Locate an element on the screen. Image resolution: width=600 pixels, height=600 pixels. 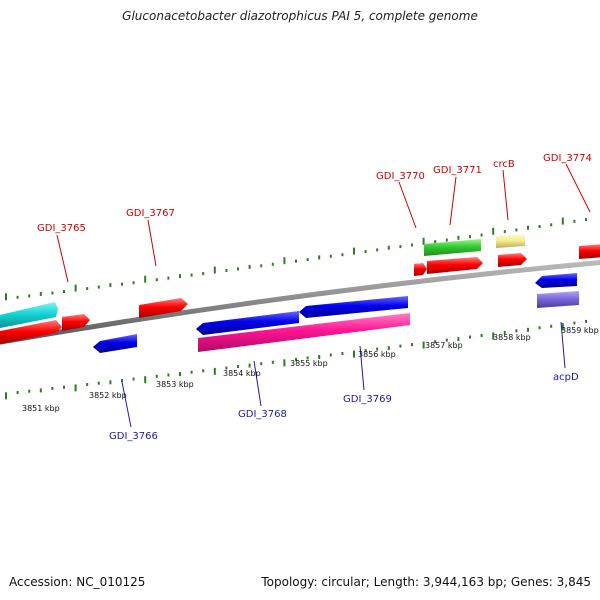
upper-ruler is located at coordinates (296, 259).